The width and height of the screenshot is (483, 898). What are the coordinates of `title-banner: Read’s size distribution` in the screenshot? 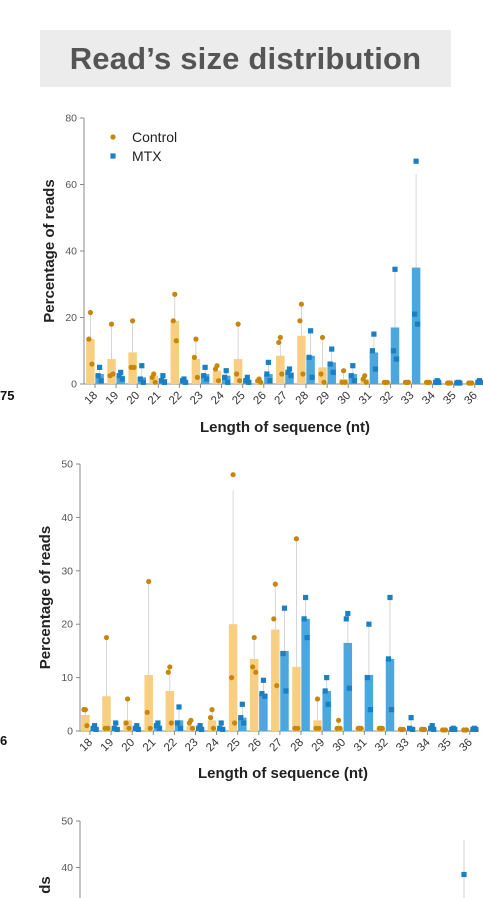 It's located at (245, 58).